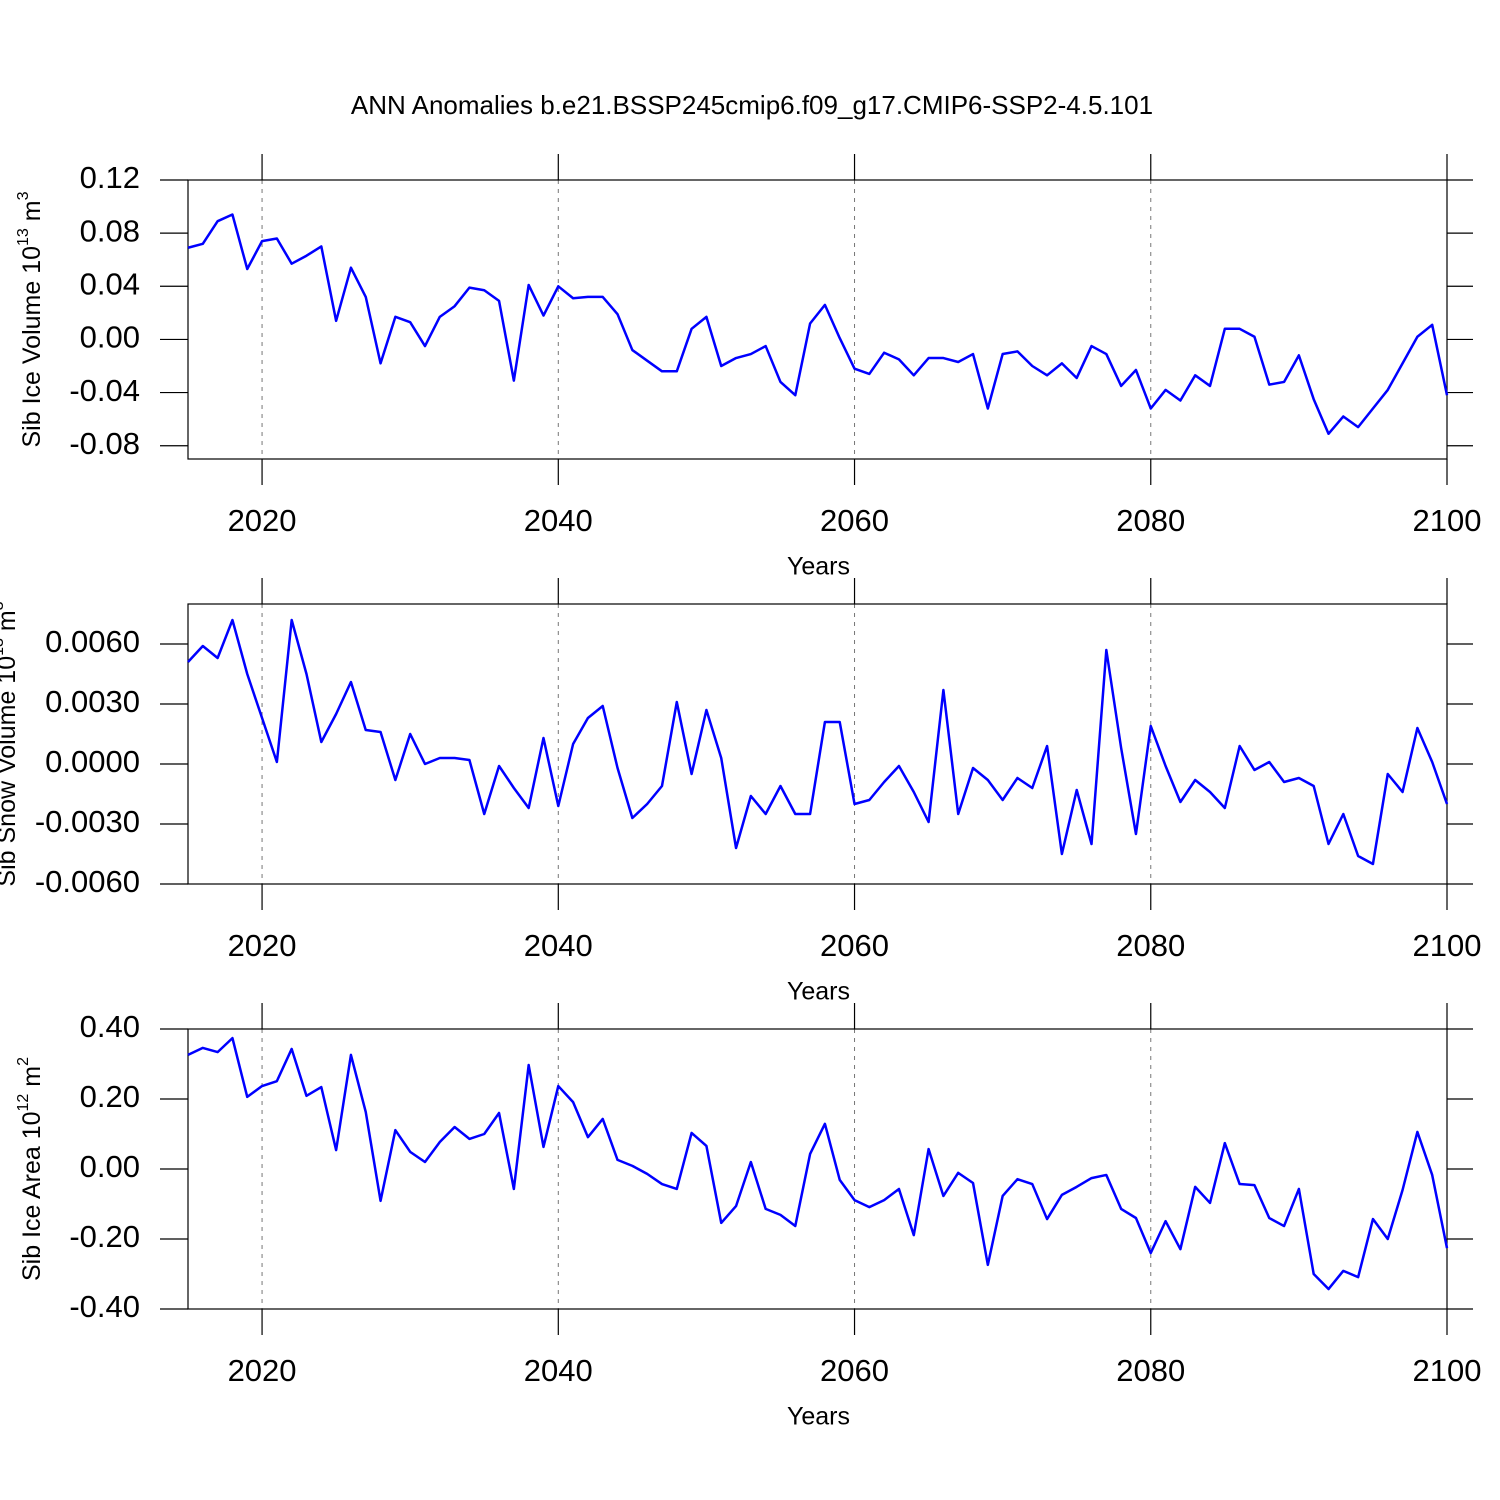 The height and width of the screenshot is (1500, 1500). Describe the element at coordinates (110, 230) in the screenshot. I see `y-tick-label: 0.08` at that location.